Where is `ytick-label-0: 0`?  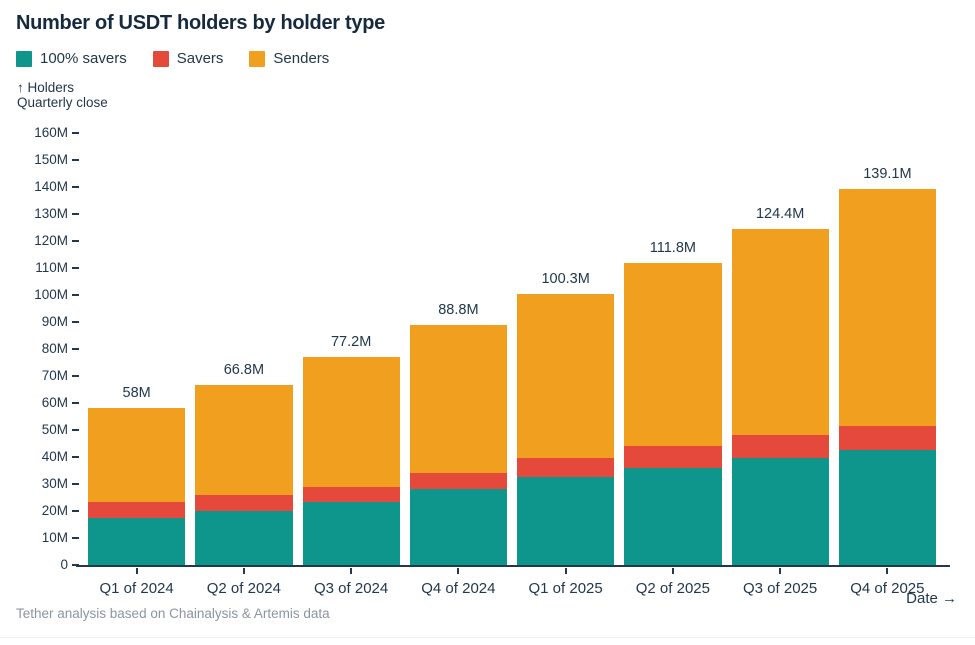 ytick-label-0: 0 is located at coordinates (64, 564).